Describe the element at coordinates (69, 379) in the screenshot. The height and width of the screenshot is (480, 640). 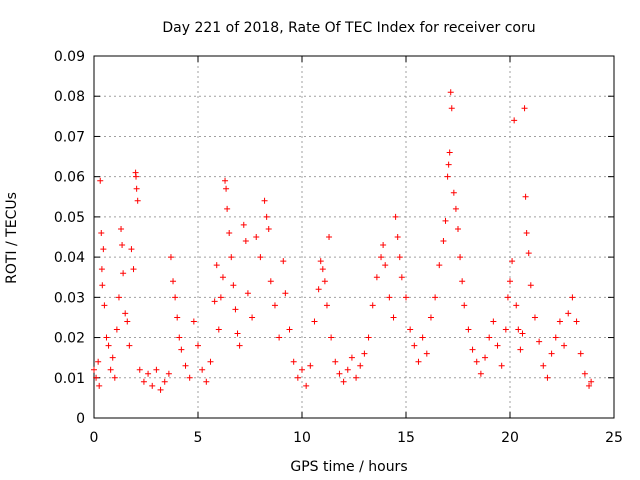
I see `y-tick-label: 0.01` at that location.